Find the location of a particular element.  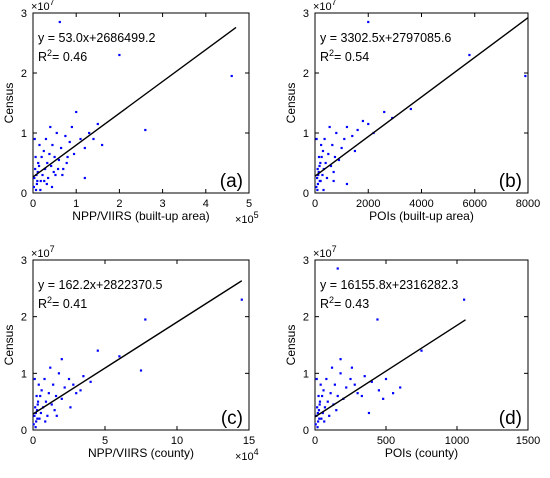

x-tick-label: 1500 is located at coordinates (528, 441).